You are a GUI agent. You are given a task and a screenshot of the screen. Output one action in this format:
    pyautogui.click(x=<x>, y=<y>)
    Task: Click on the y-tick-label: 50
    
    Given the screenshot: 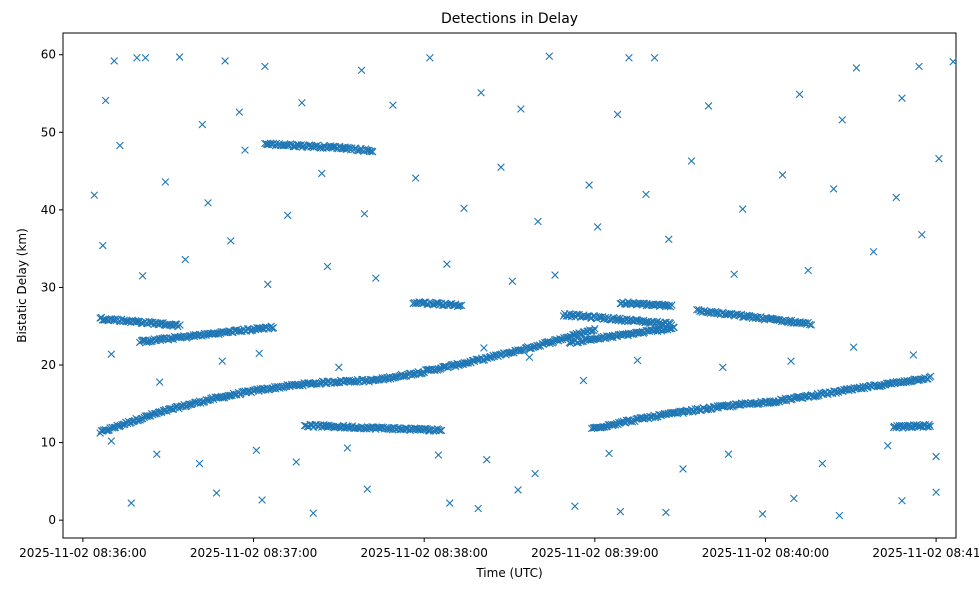 What is the action you would take?
    pyautogui.click(x=48, y=132)
    